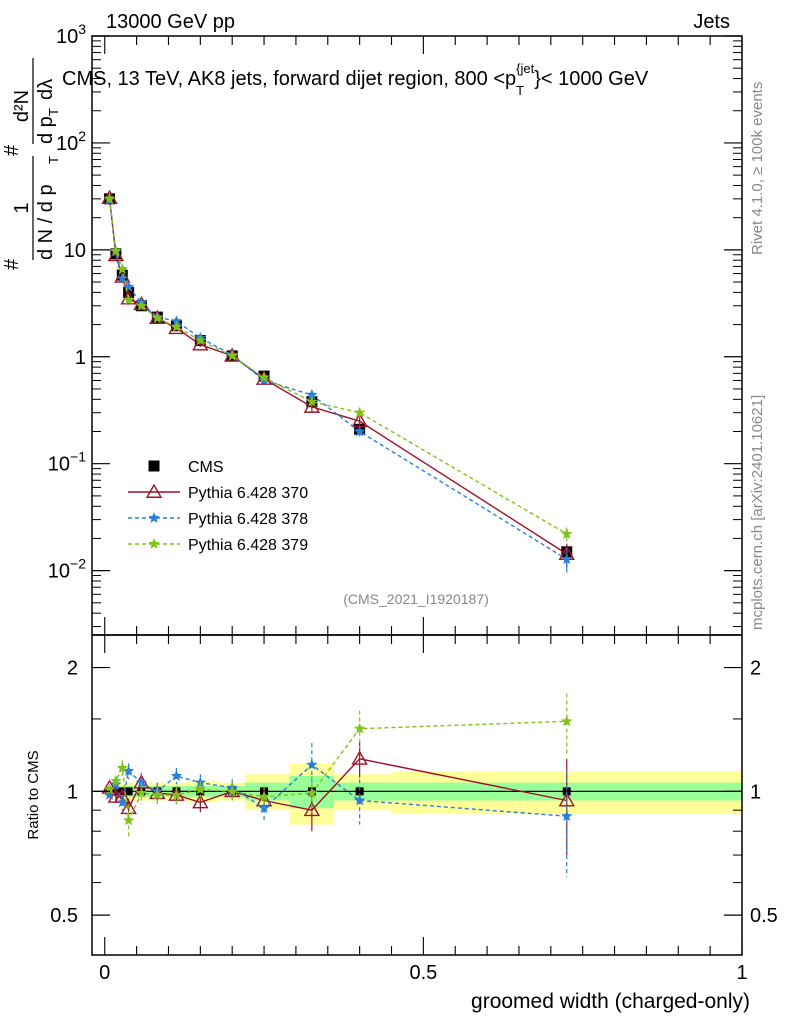 The width and height of the screenshot is (786, 1024). I want to click on y-label-hash-1: #, so click(12, 264).